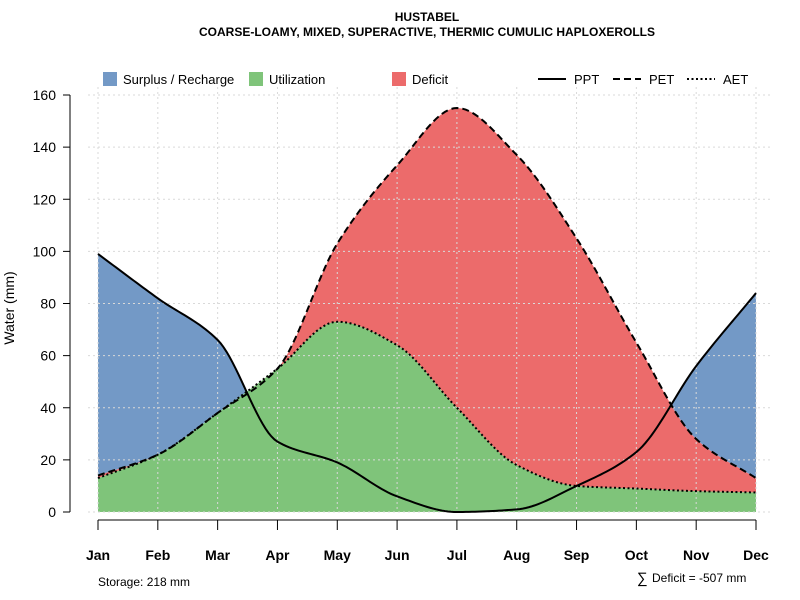  I want to click on legend-label: Utilization, so click(297, 79).